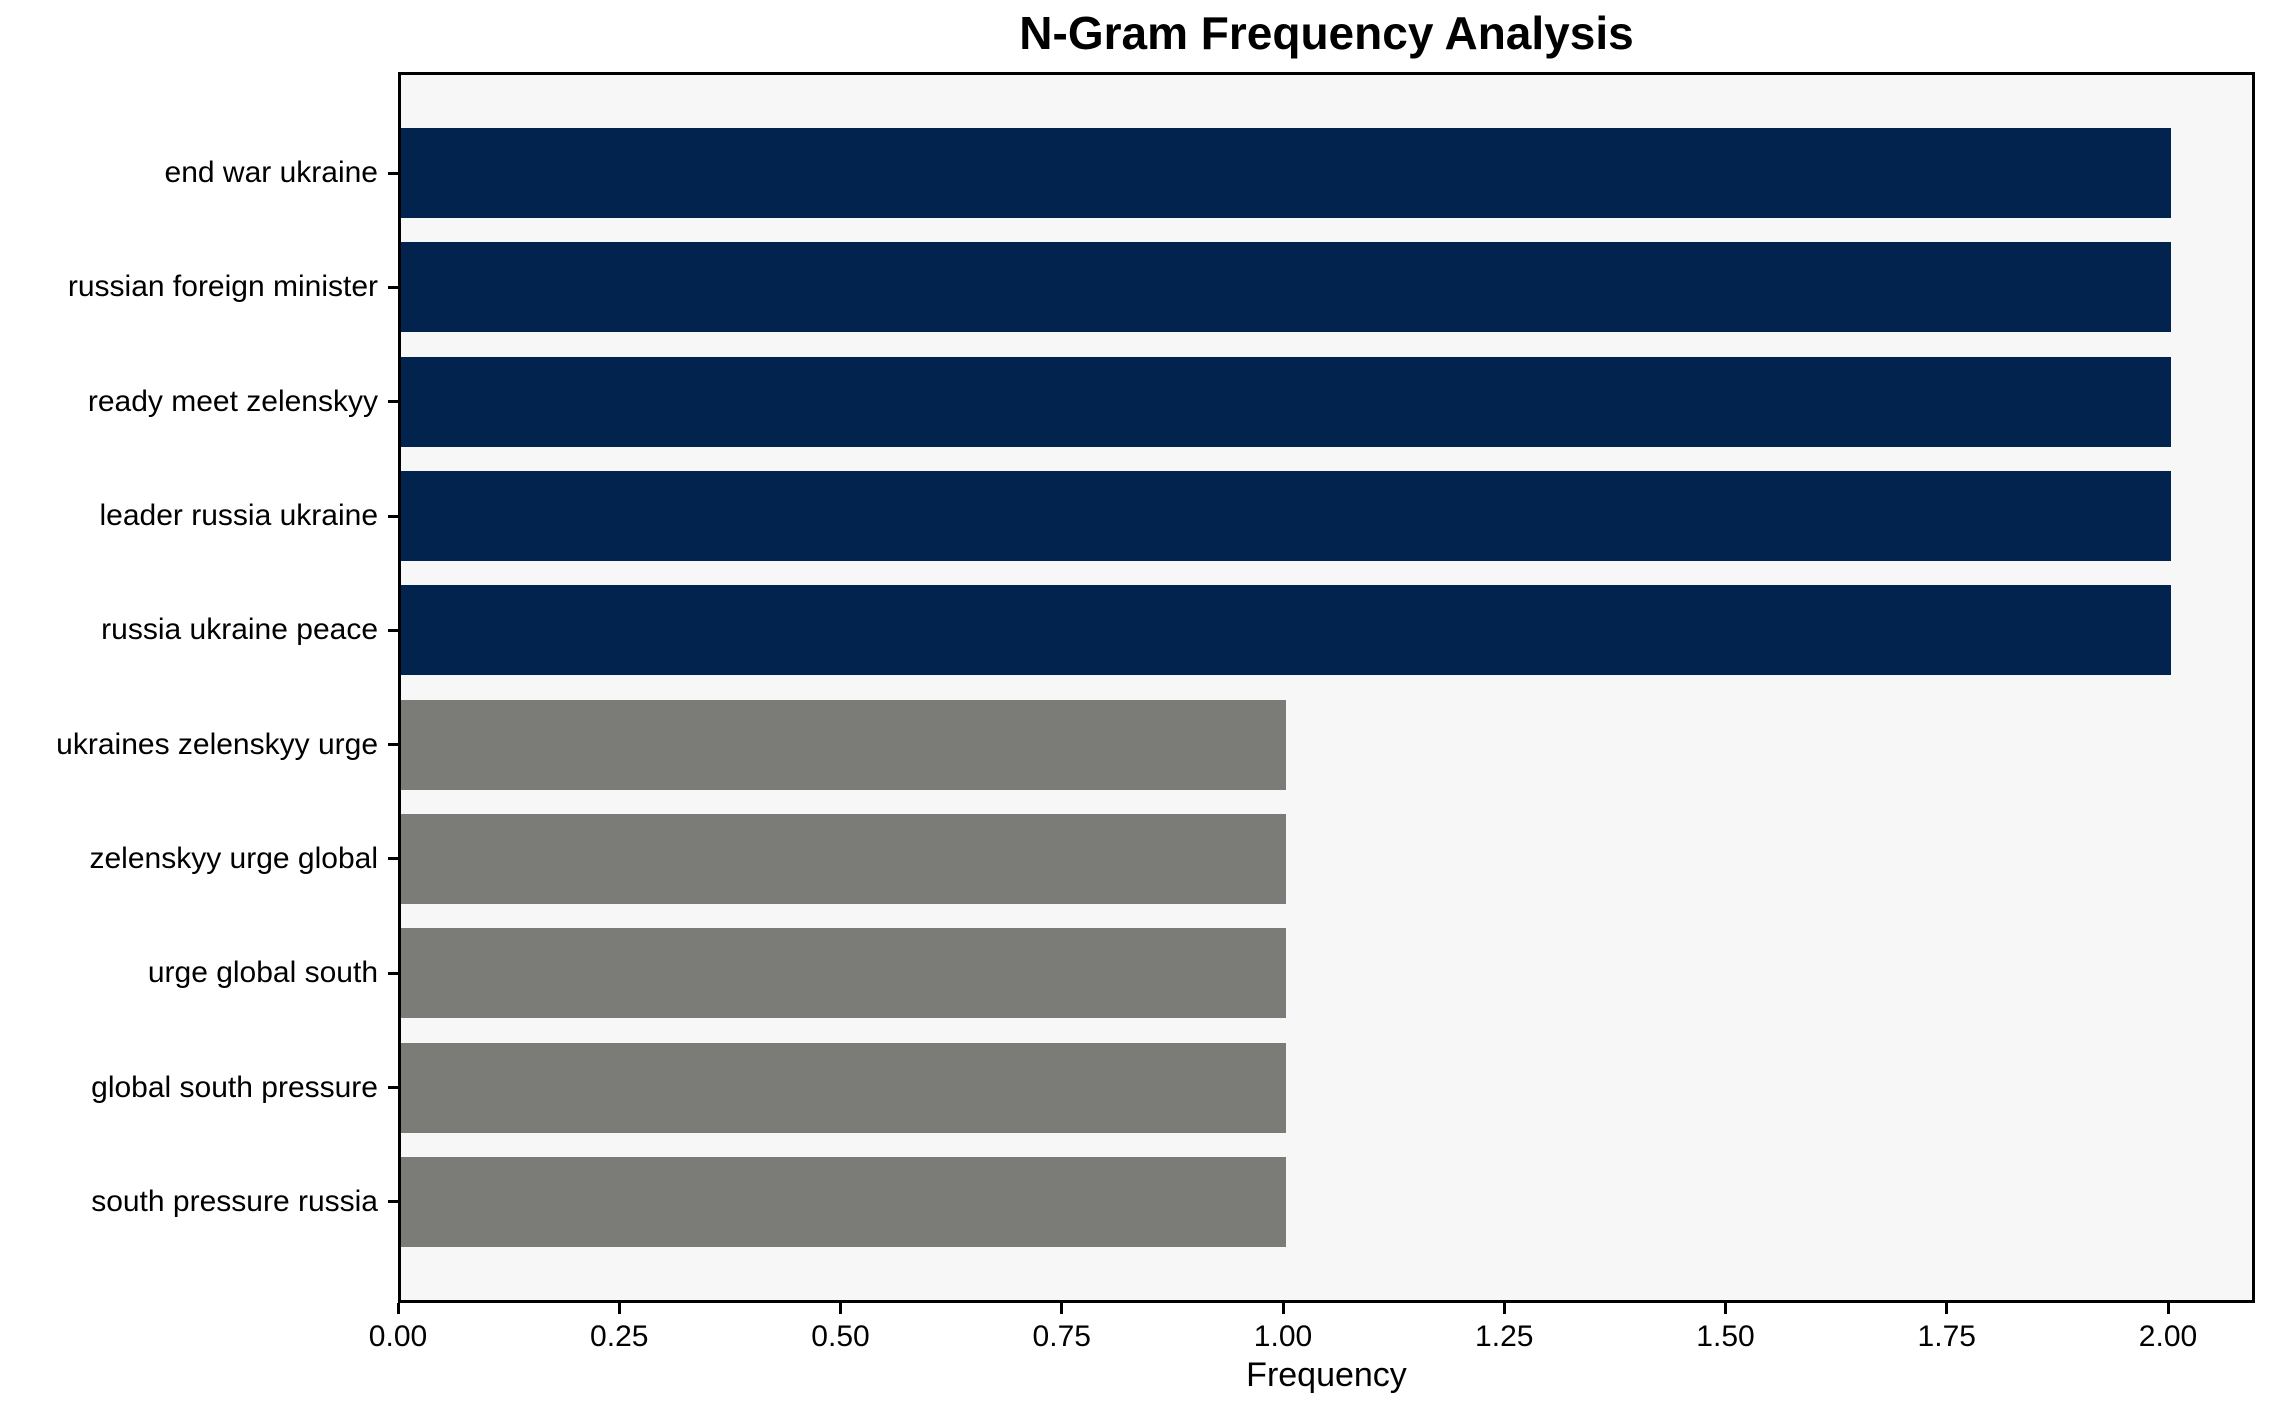 The width and height of the screenshot is (2277, 1414). What do you see at coordinates (1061, 1336) in the screenshot?
I see `x-tick-label: 0.75` at bounding box center [1061, 1336].